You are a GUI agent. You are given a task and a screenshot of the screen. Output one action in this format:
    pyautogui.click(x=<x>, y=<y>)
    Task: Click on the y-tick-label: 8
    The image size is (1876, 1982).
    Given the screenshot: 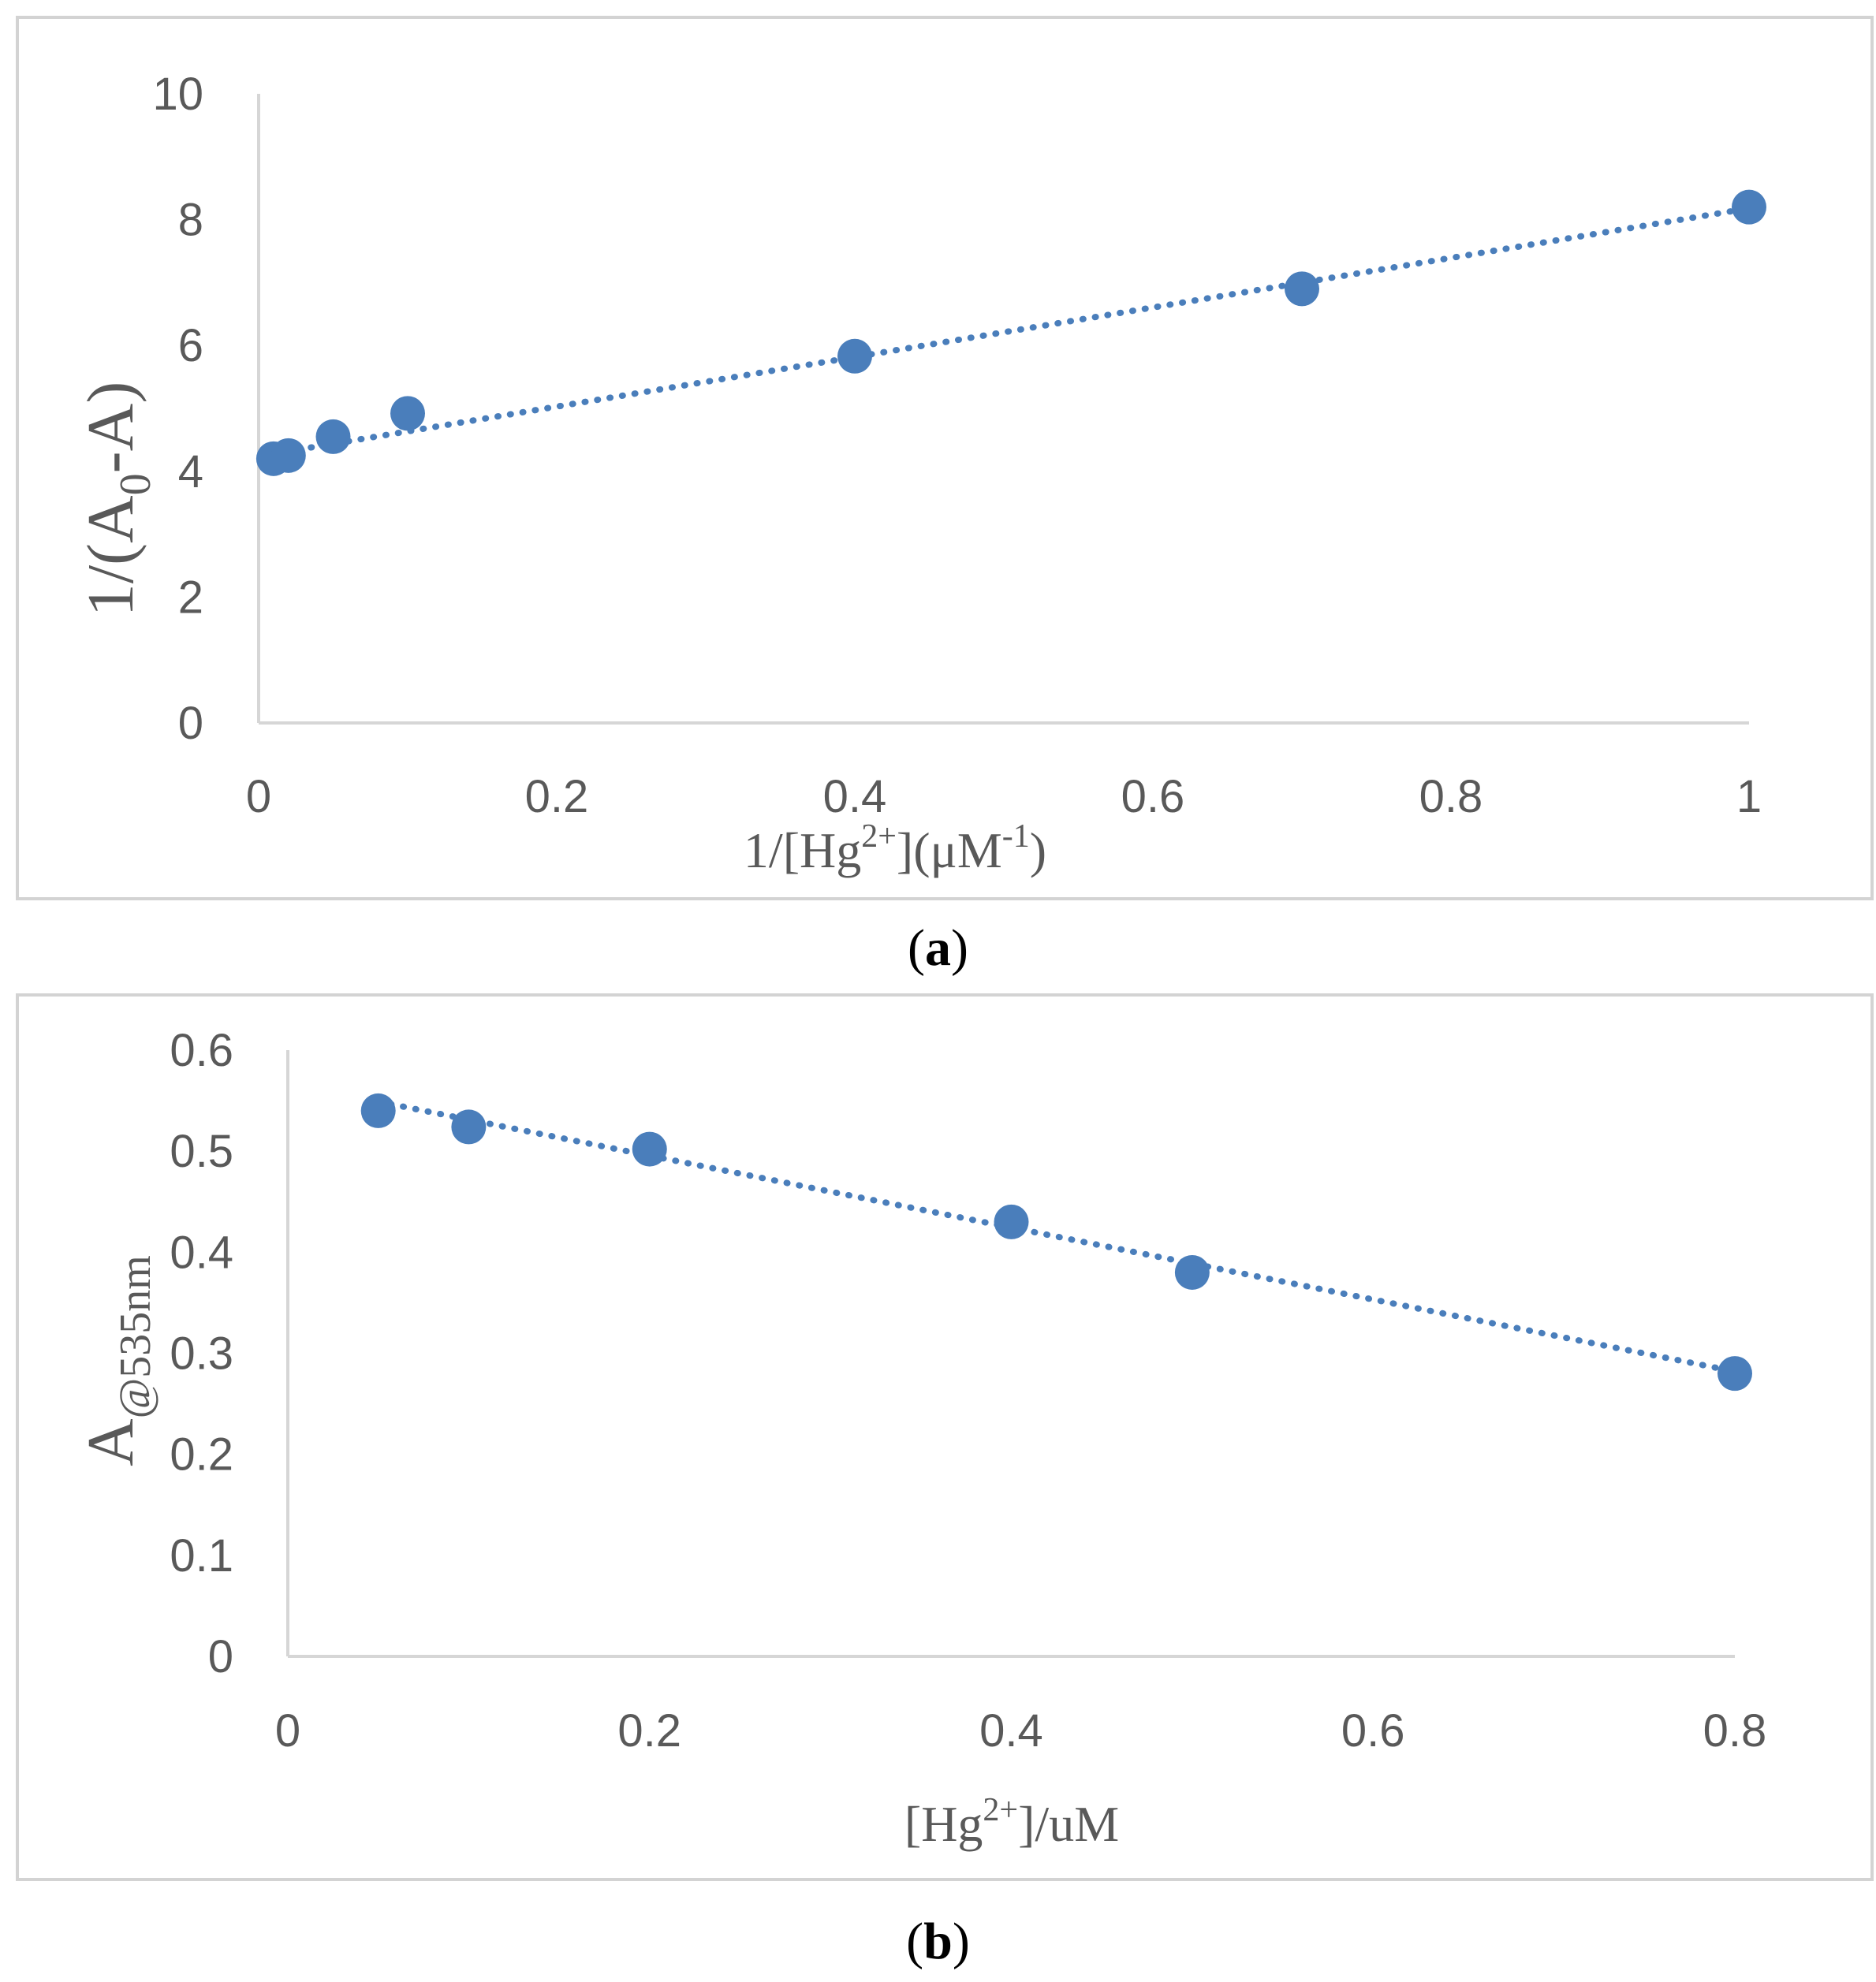 What is the action you would take?
    pyautogui.click(x=190, y=221)
    